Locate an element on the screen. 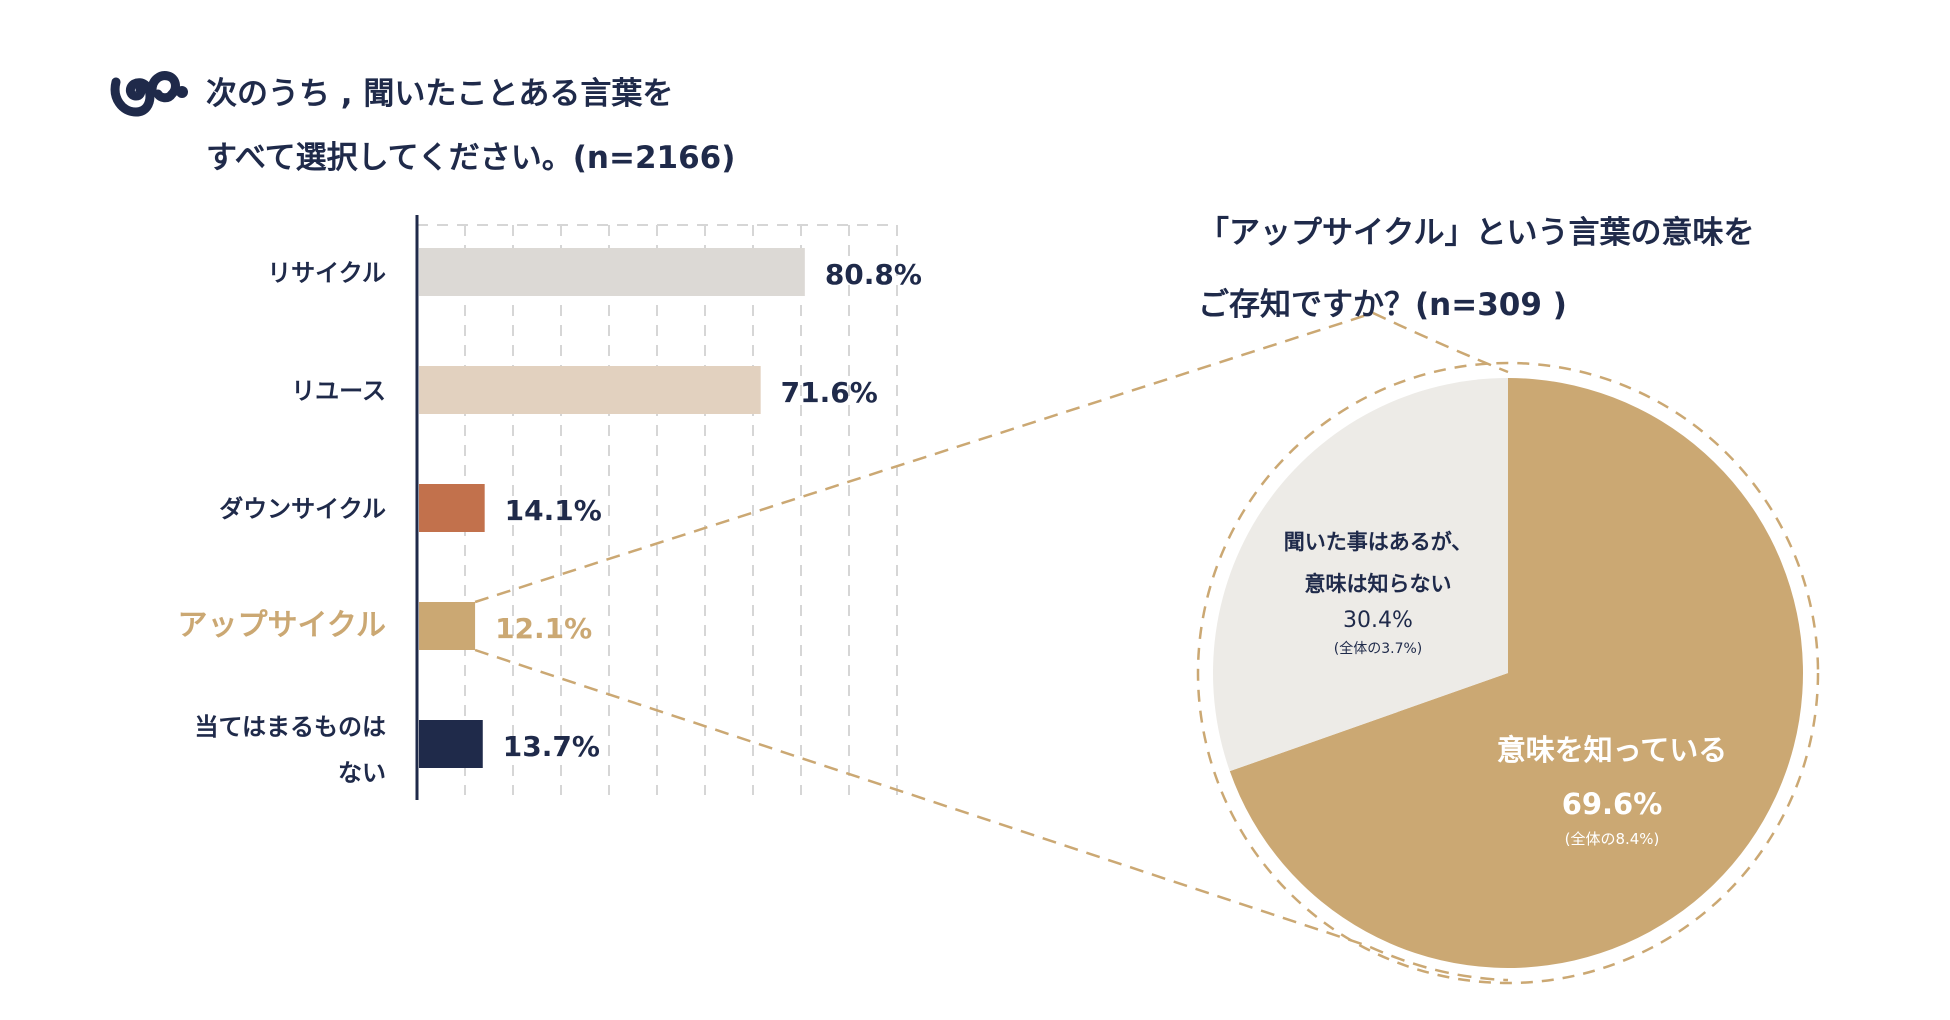  squirrel-logo-icon is located at coordinates (149, 94).